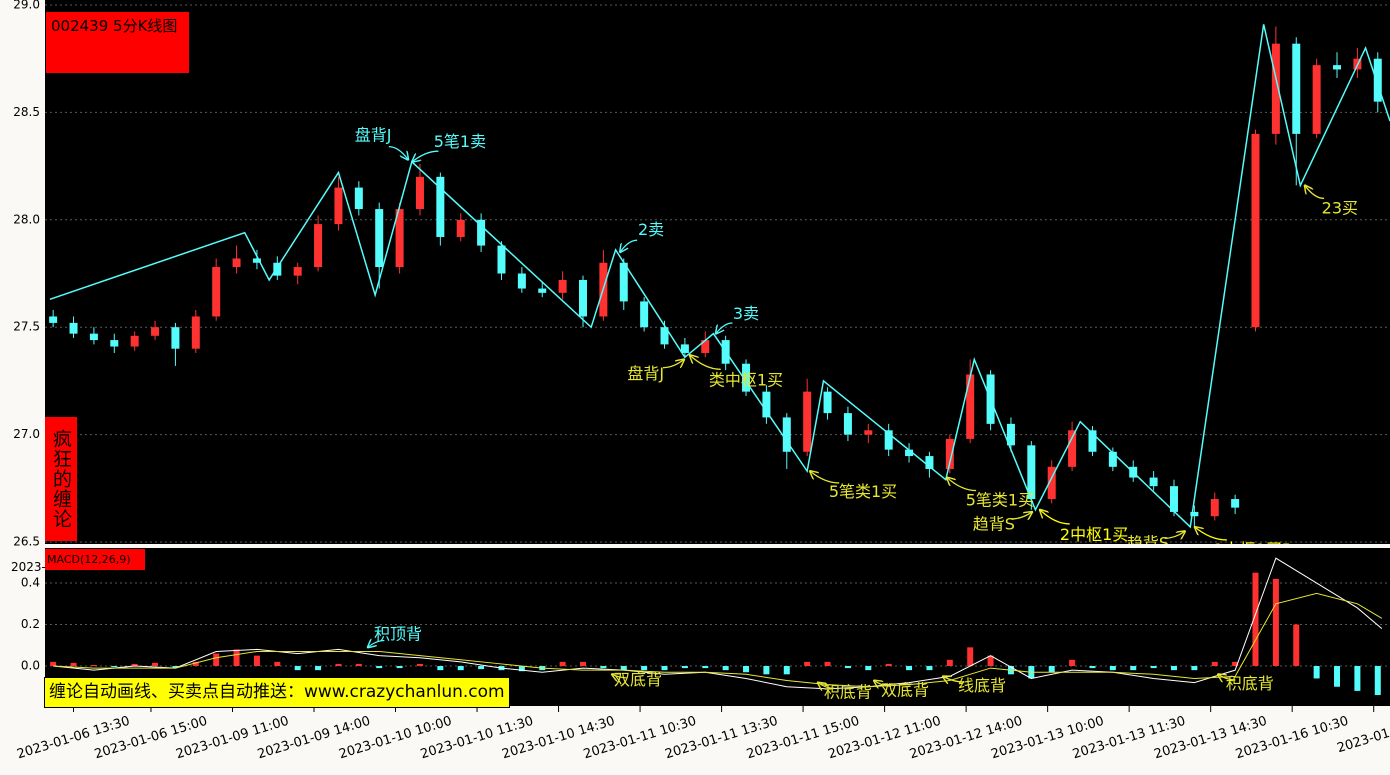 This screenshot has height=775, width=1390. Describe the element at coordinates (718, 640) in the screenshot. I see `macd-line` at that location.